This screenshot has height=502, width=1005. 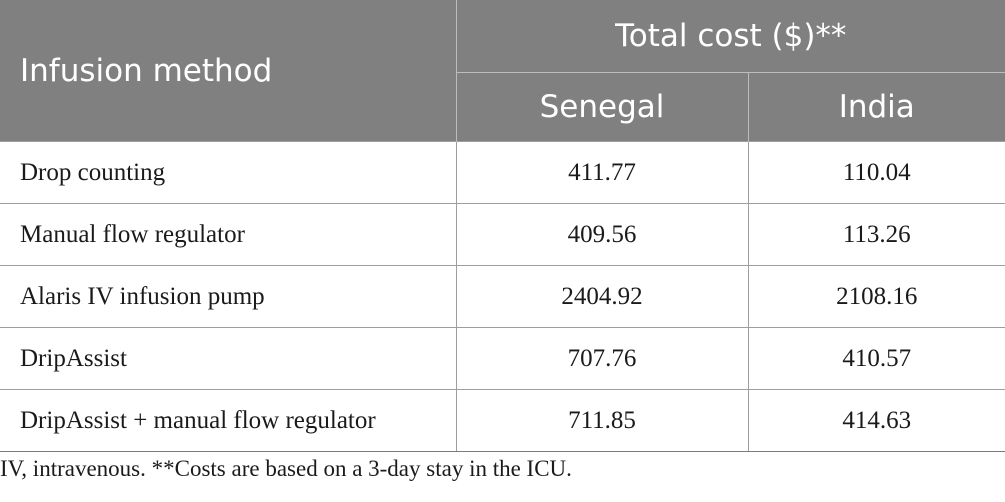 What do you see at coordinates (602, 107) in the screenshot?
I see `header-senegal: Senegal` at bounding box center [602, 107].